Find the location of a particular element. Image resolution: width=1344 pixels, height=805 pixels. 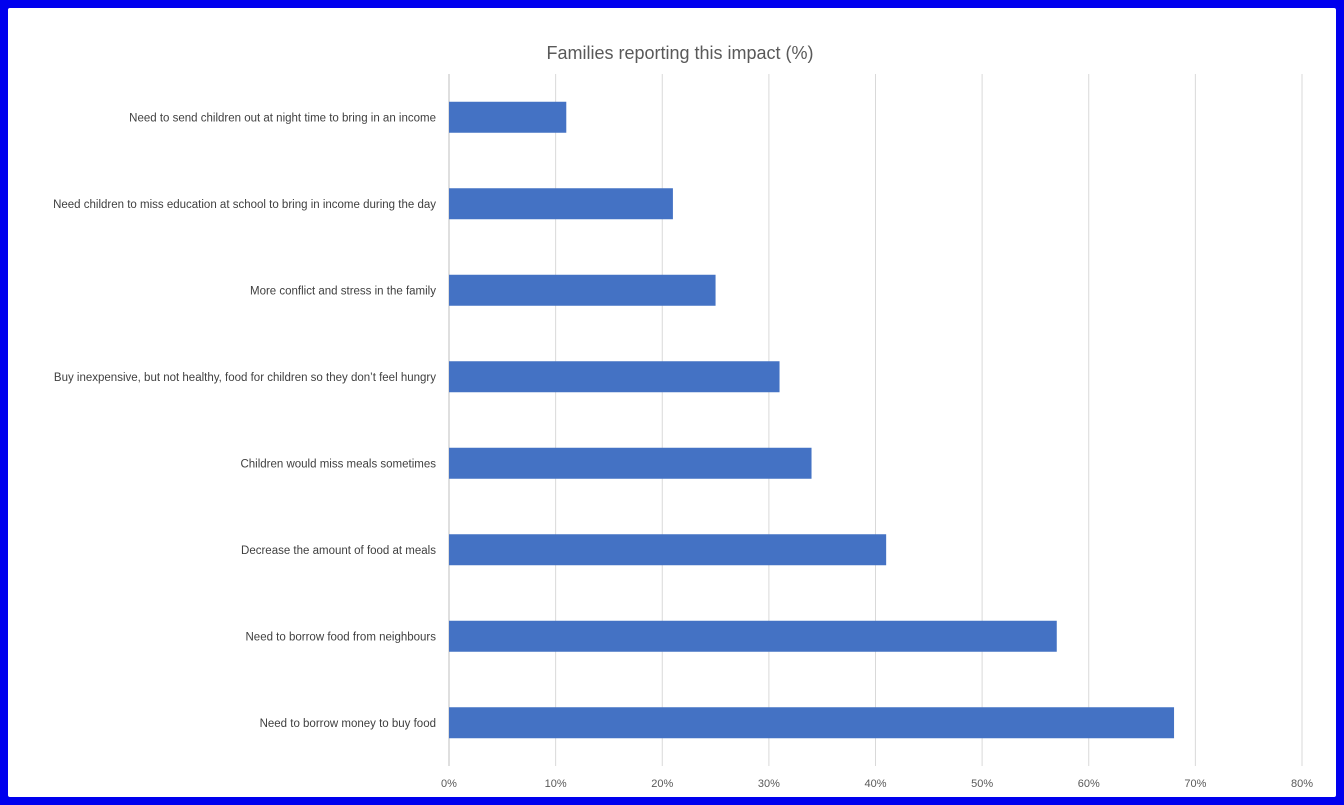

category-label: More conflict and stress in the family is located at coordinates (343, 291).